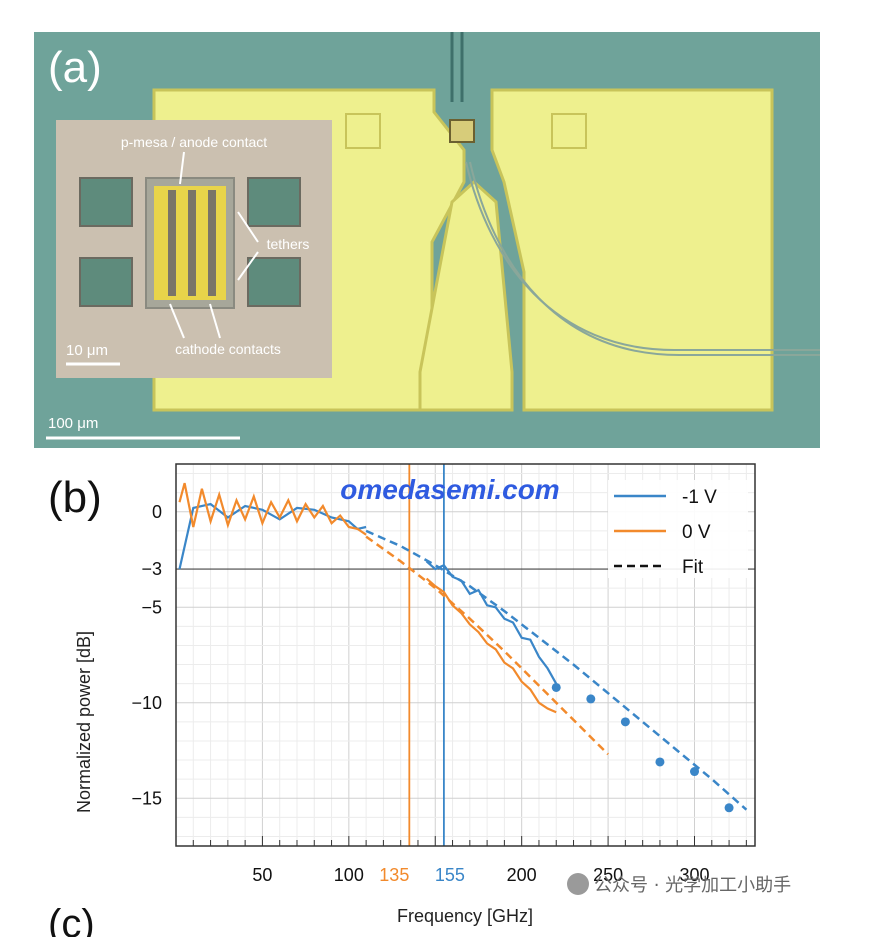 The height and width of the screenshot is (937, 895). Describe the element at coordinates (75, 497) in the screenshot. I see `panel-b-label: (b)` at that location.